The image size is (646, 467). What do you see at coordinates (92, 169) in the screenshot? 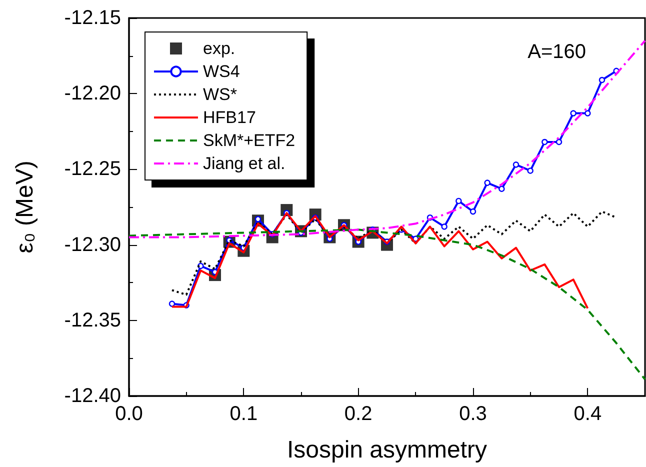
I see `y-tick-label: -12.25` at bounding box center [92, 169].